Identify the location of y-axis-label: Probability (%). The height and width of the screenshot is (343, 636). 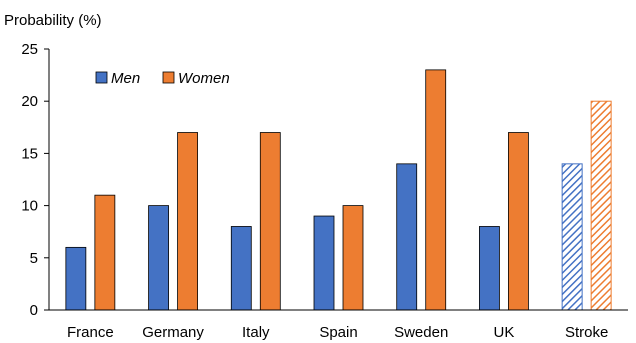
(53, 20).